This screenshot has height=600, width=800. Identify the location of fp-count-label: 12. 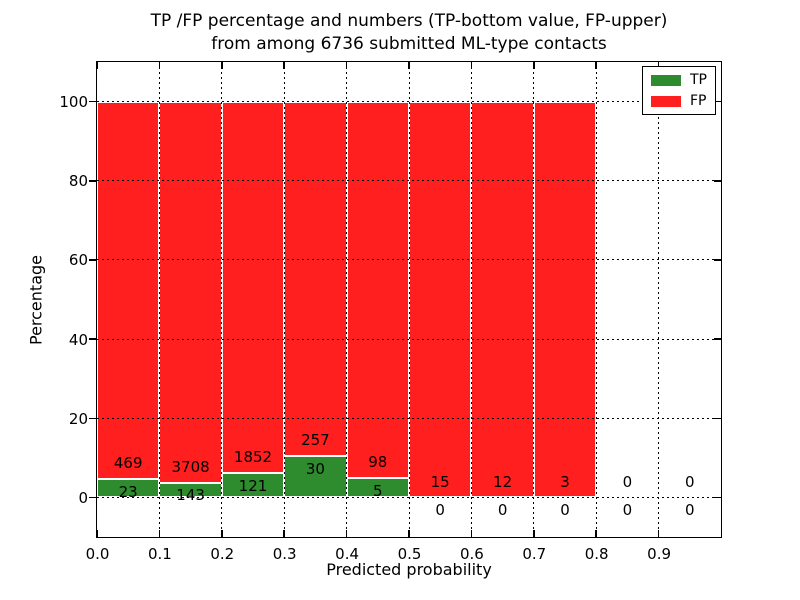
(503, 481).